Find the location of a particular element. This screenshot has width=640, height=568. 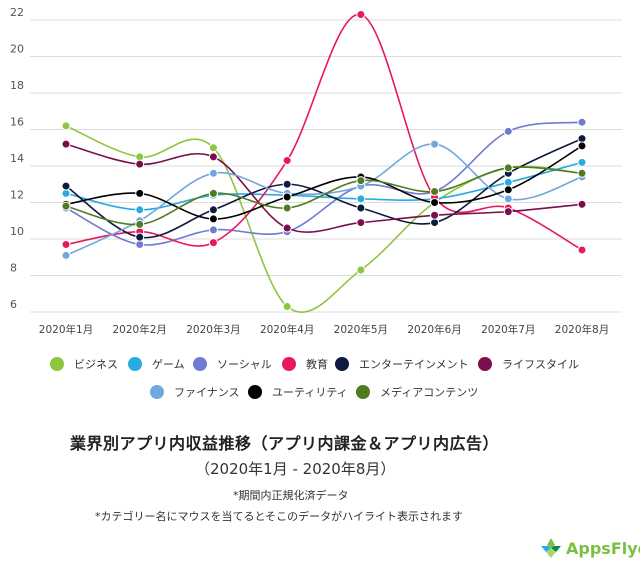

x-tick-label: 2020年2月 is located at coordinates (140, 329).